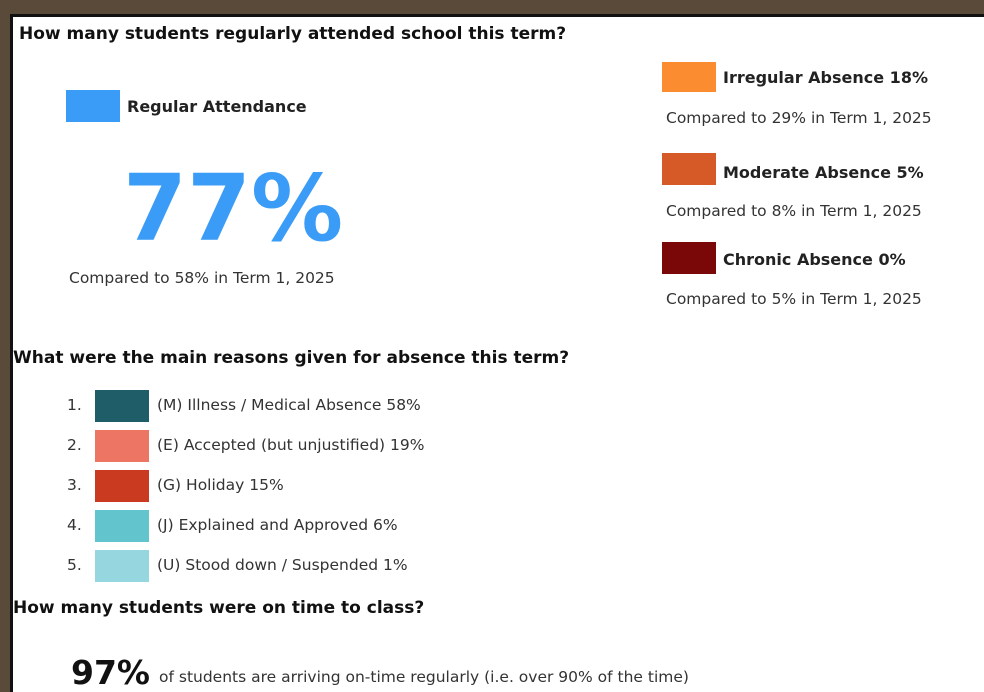 This screenshot has width=984, height=692. Describe the element at coordinates (110, 672) in the screenshot. I see `on-time-value: 97%` at that location.